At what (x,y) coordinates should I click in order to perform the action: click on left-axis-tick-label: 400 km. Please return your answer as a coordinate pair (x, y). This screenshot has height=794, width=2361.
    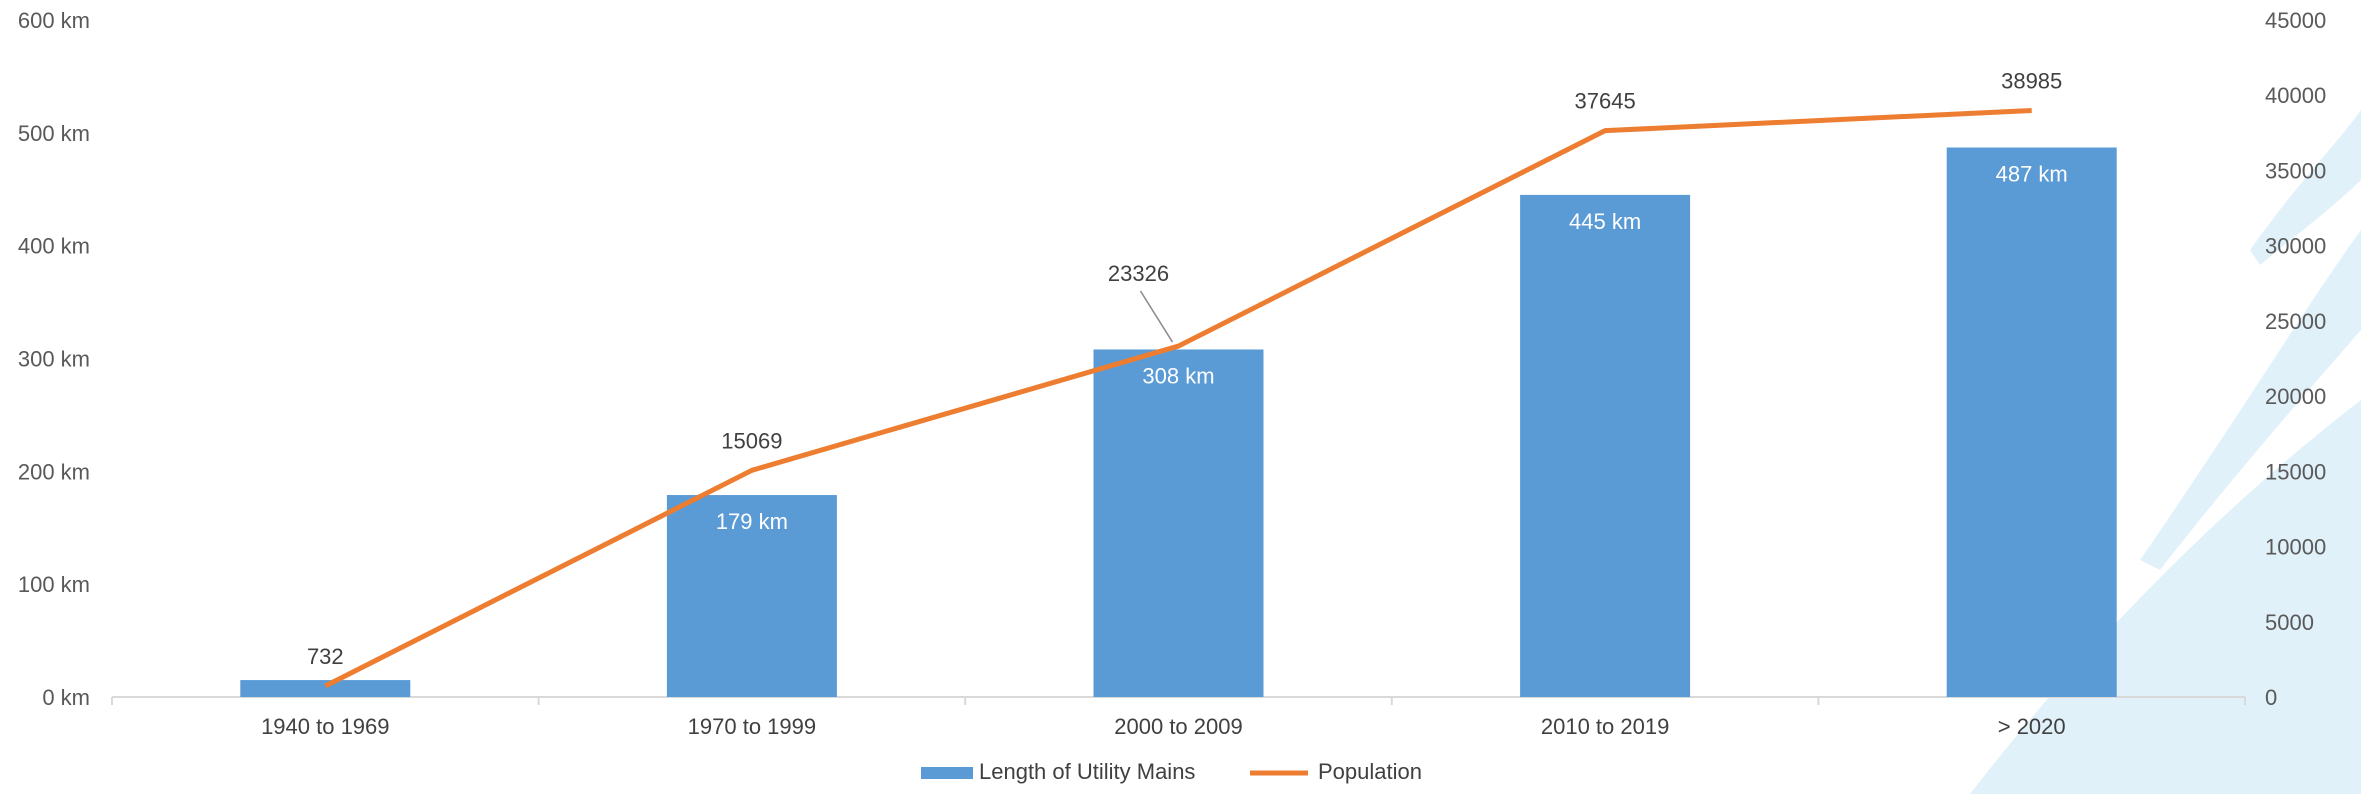
    Looking at the image, I should click on (54, 246).